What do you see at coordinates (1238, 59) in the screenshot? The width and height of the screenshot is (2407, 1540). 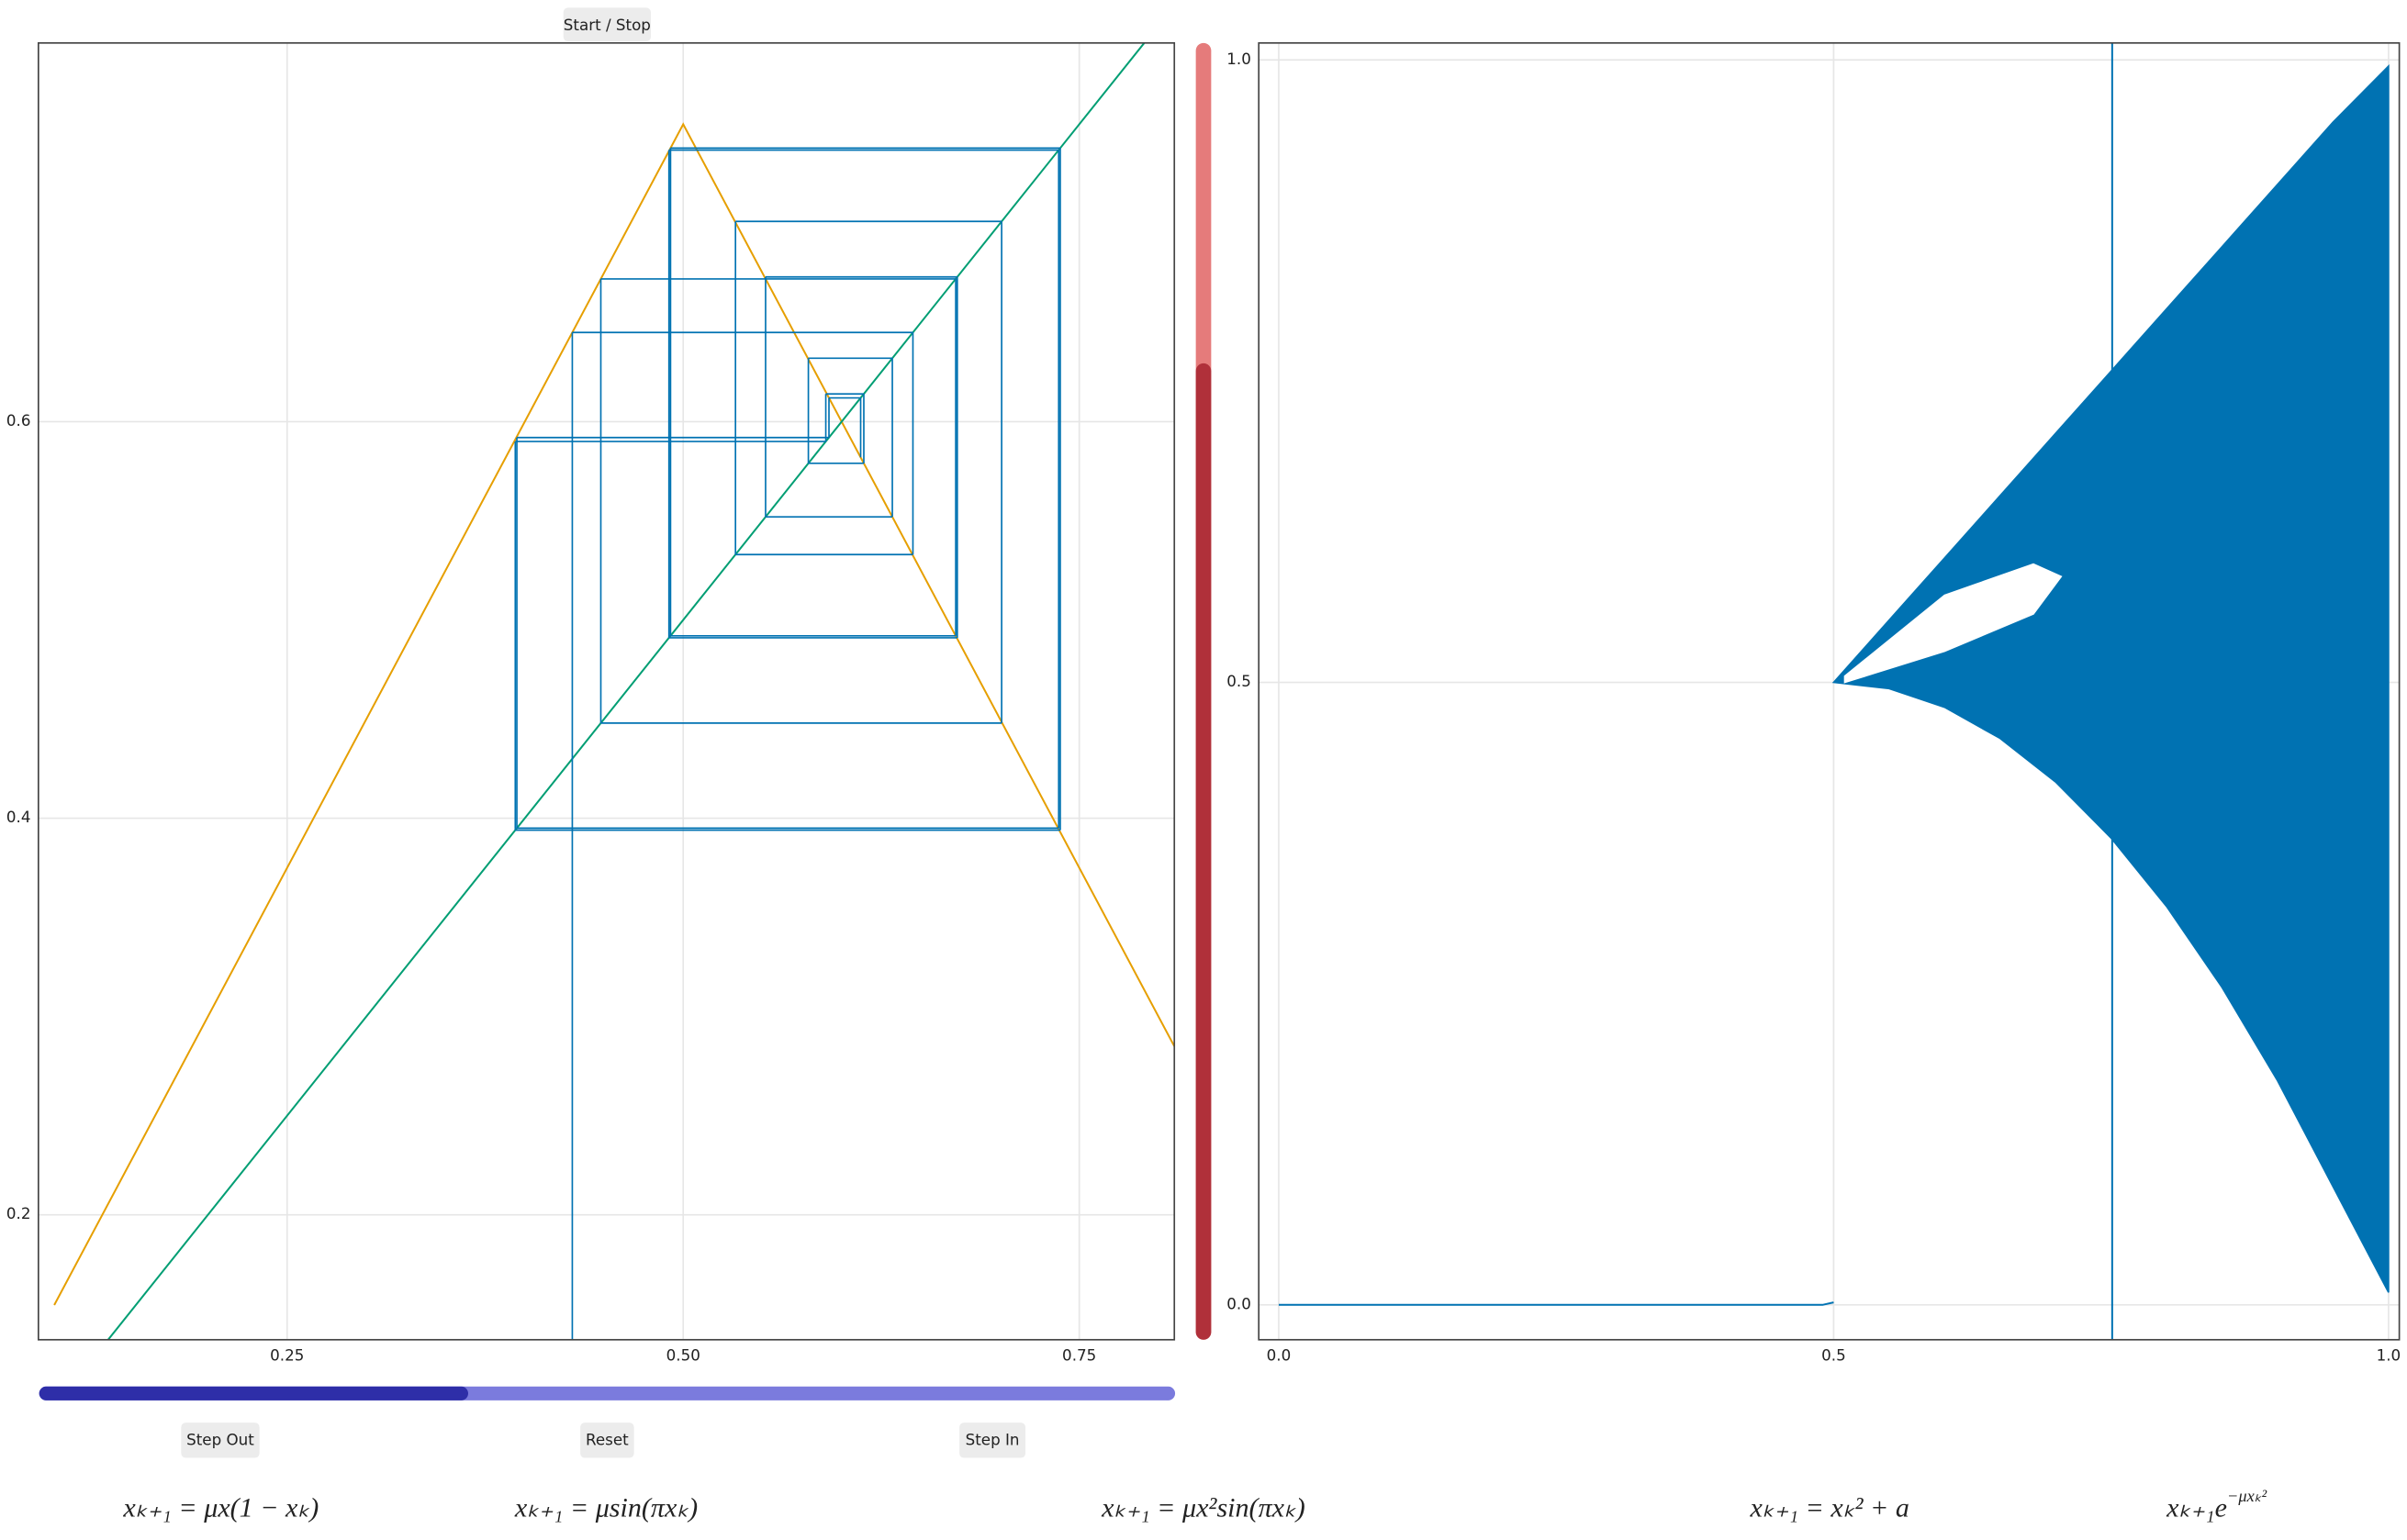 I see `y-tick-label: 1.0` at bounding box center [1238, 59].